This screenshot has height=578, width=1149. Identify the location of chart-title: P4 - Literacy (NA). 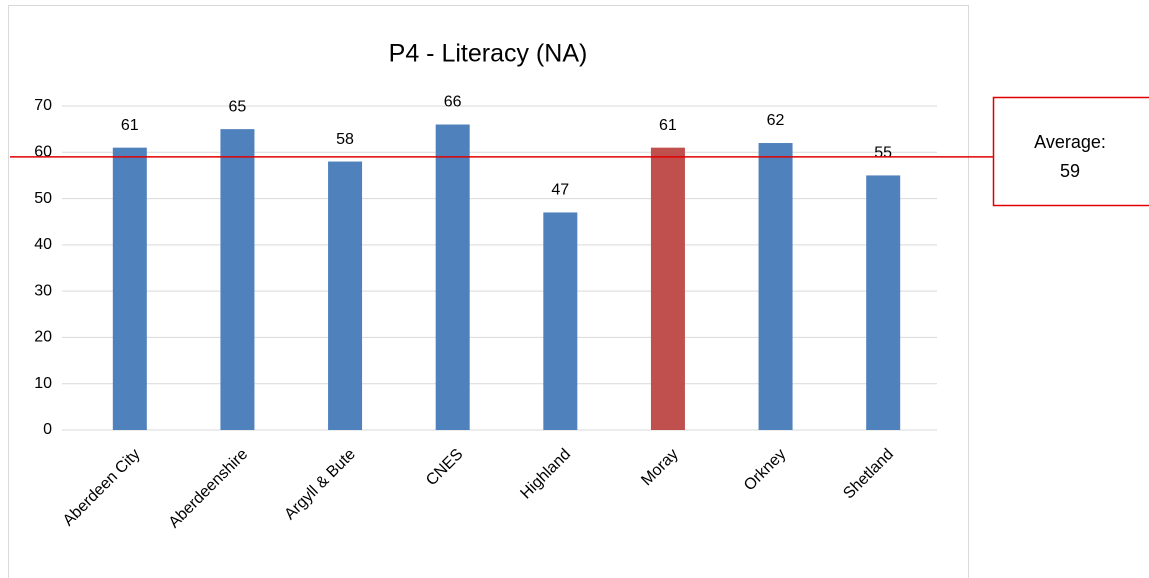
(488, 54).